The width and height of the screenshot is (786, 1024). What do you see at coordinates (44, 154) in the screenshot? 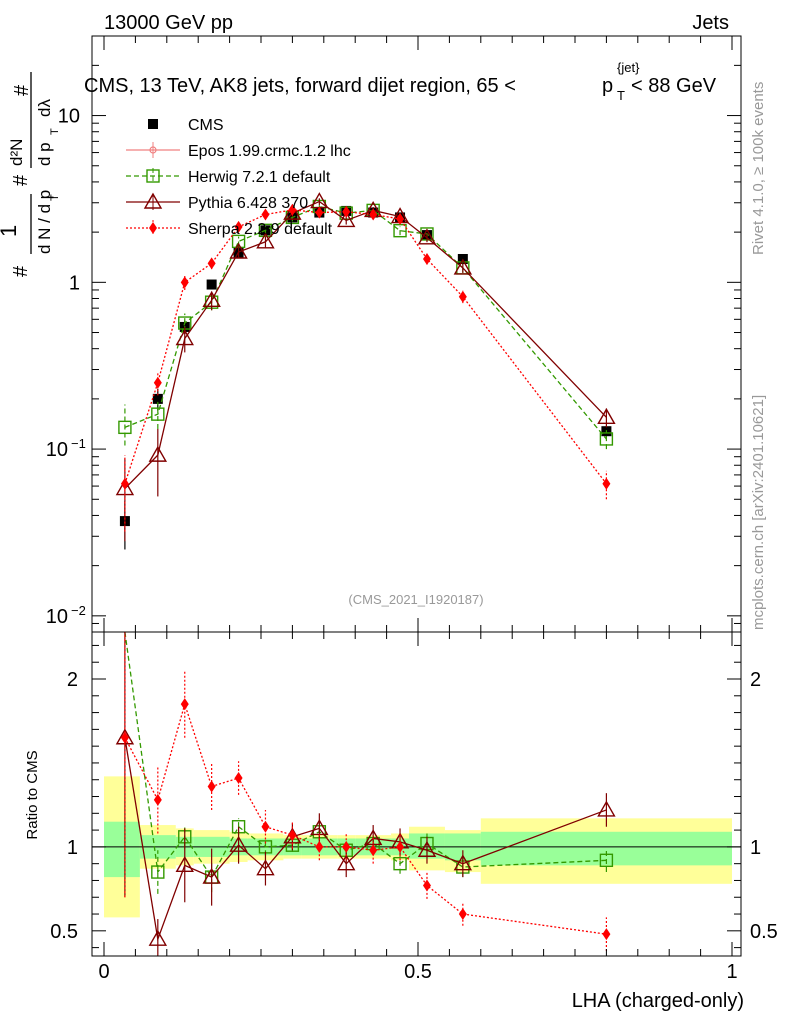
I see `ylabel-dpT: d p` at bounding box center [44, 154].